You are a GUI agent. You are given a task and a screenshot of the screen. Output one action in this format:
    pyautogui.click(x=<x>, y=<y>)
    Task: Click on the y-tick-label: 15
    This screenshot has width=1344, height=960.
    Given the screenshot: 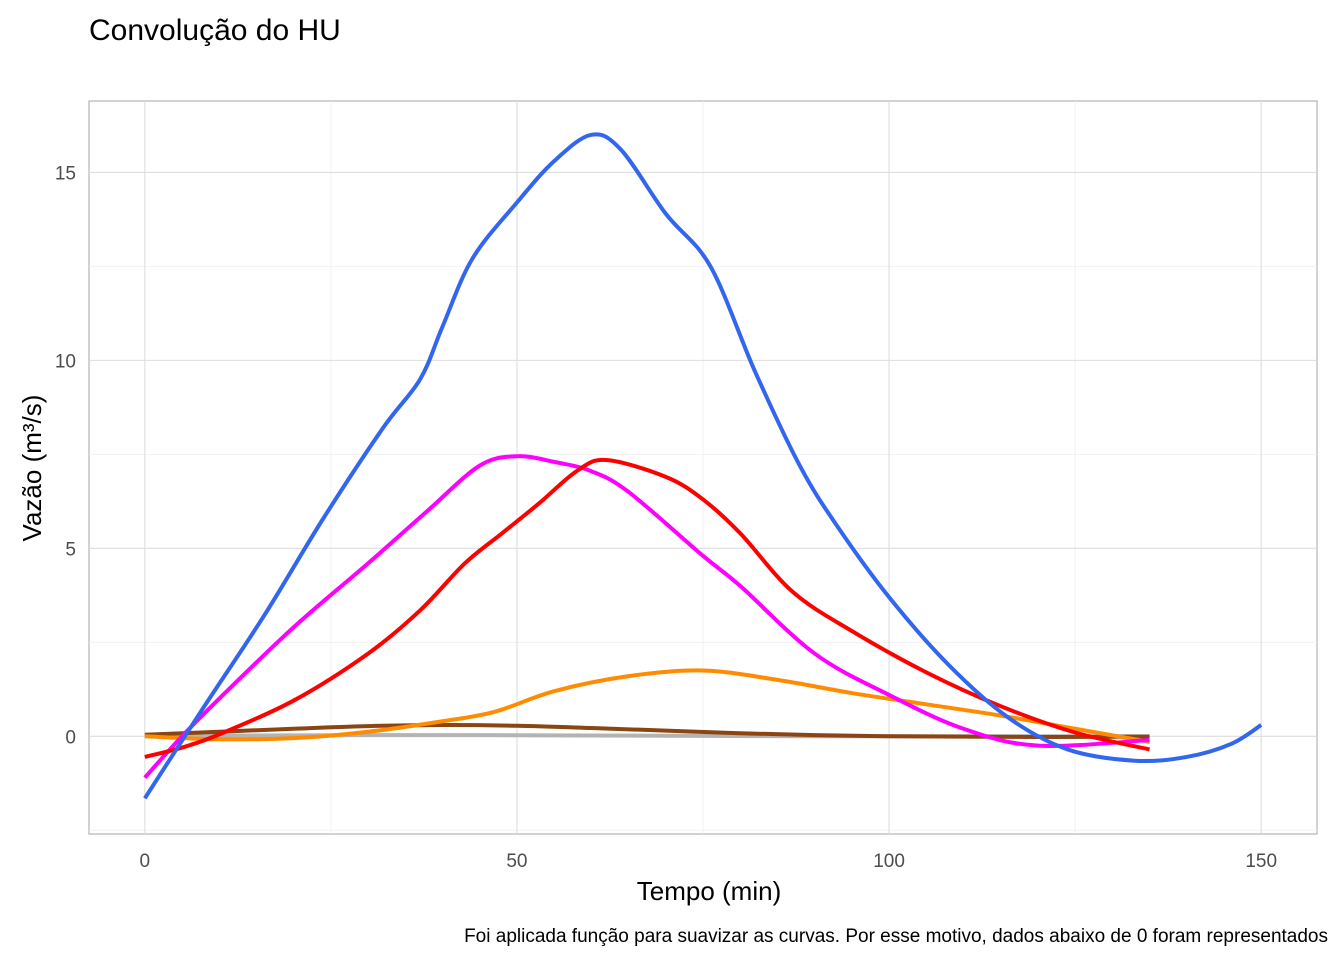 What is the action you would take?
    pyautogui.click(x=65, y=173)
    